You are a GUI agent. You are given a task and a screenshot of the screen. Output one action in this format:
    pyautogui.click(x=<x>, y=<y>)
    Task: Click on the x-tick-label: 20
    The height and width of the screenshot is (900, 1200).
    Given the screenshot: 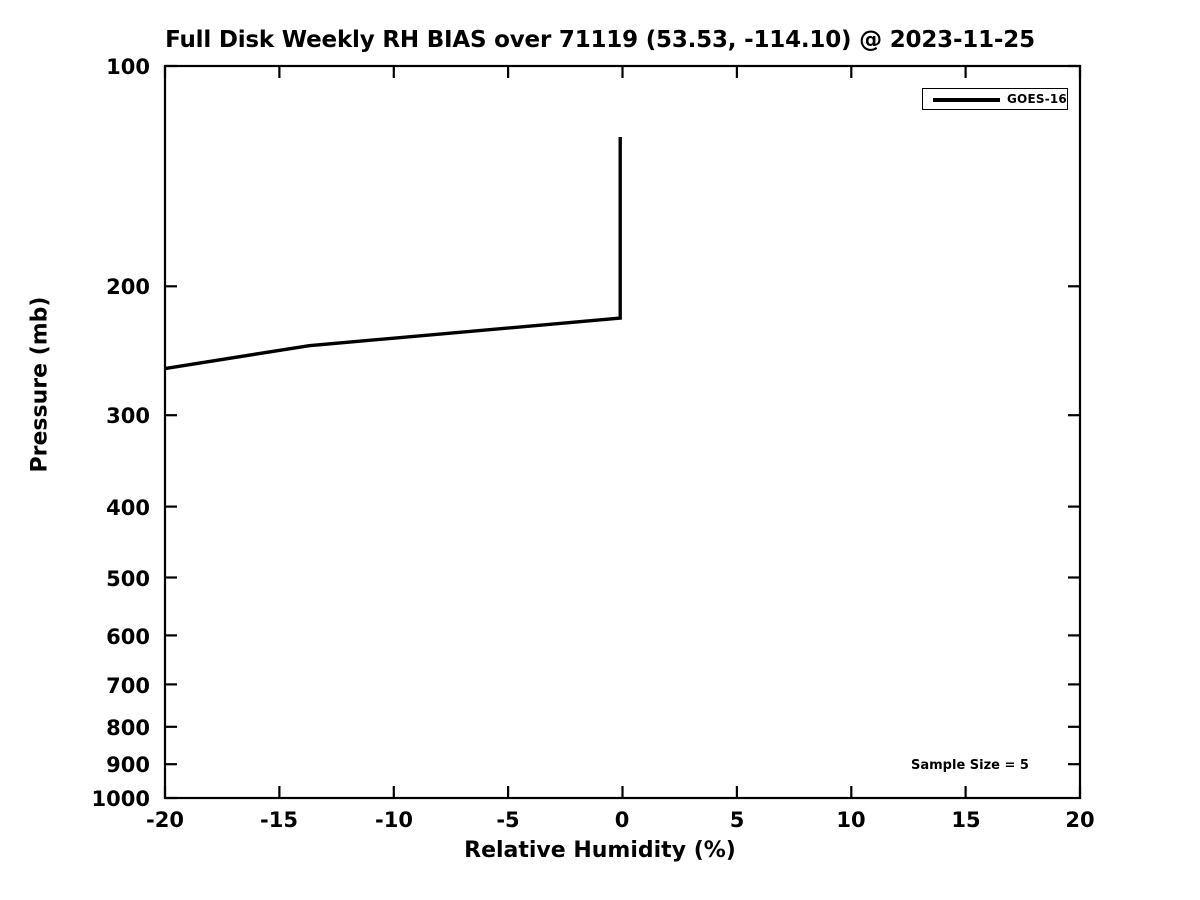 What is the action you would take?
    pyautogui.click(x=1080, y=820)
    